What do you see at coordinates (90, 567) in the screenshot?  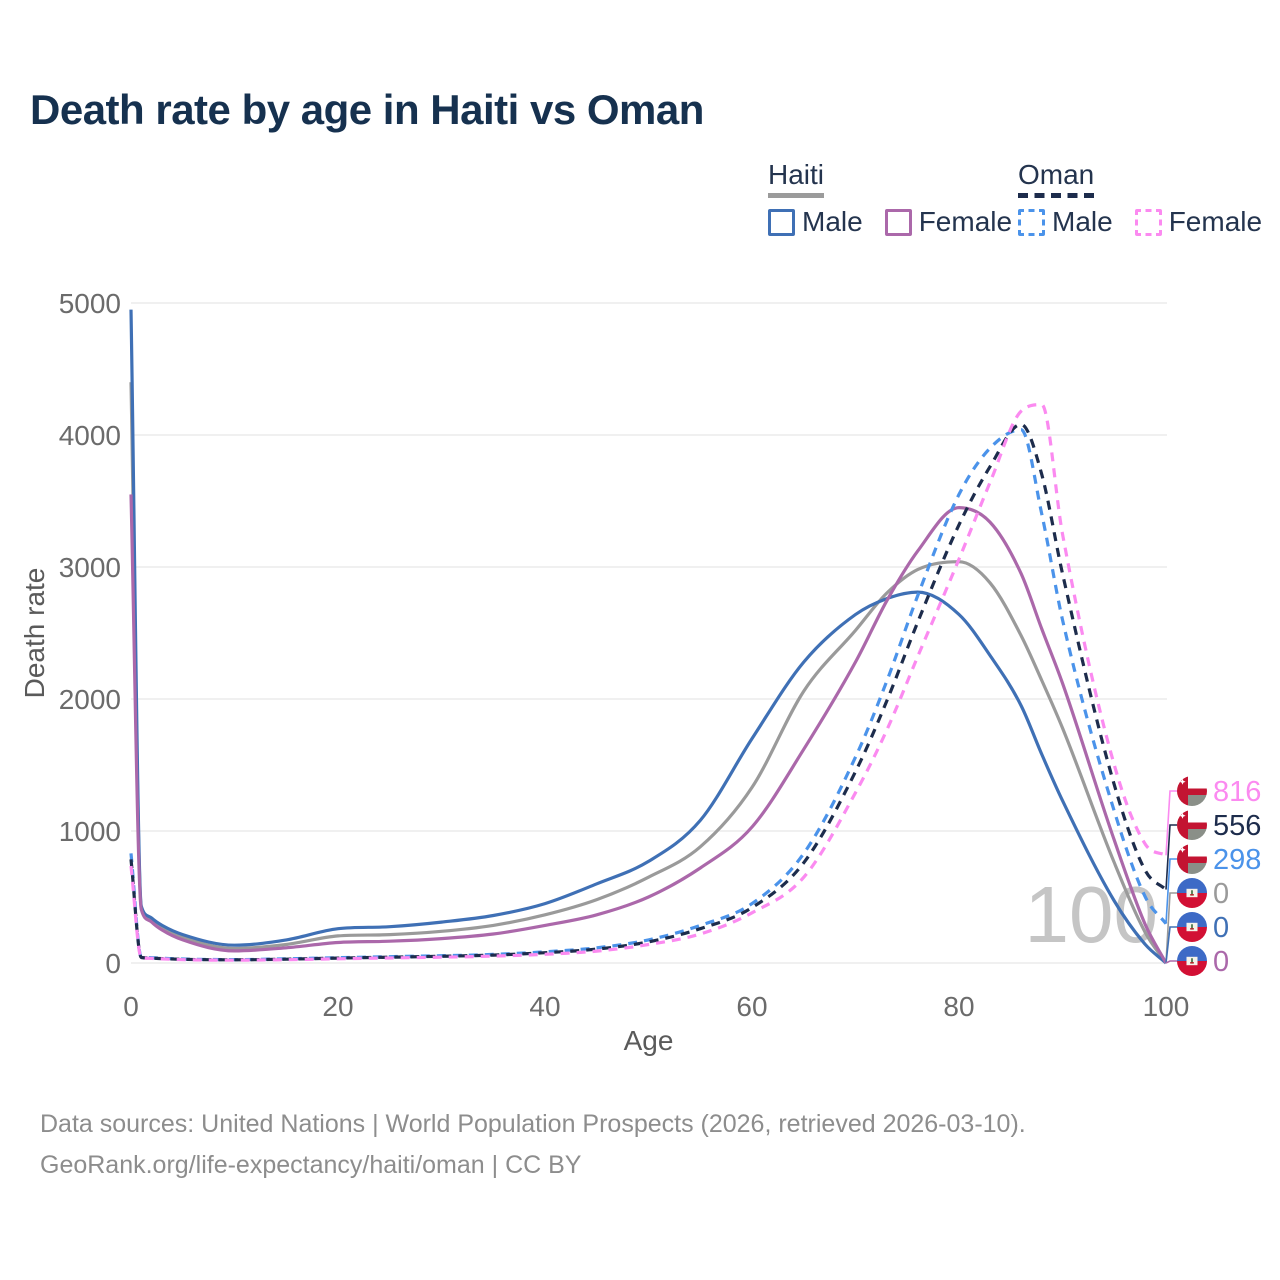 I see `y-axis-tick-label: 3000` at bounding box center [90, 567].